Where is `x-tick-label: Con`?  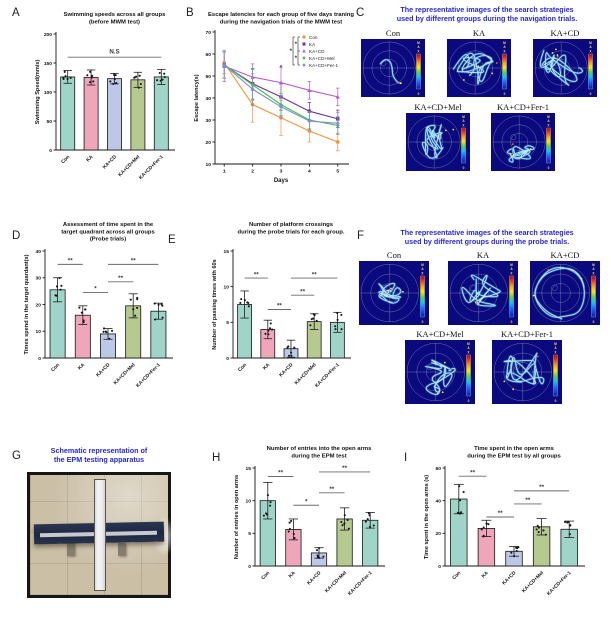 x-tick-label: Con is located at coordinates (65, 159).